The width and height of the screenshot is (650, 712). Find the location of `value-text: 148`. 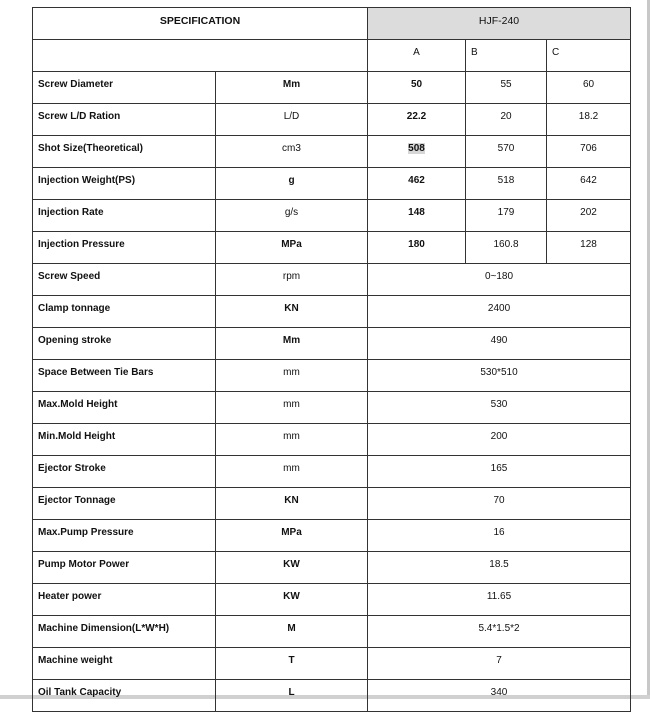

value-text: 148 is located at coordinates (416, 212).